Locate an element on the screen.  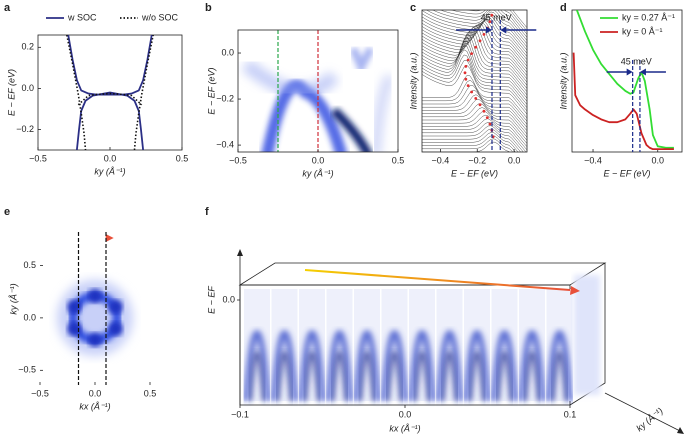
image is located at coordinates (95, 299).